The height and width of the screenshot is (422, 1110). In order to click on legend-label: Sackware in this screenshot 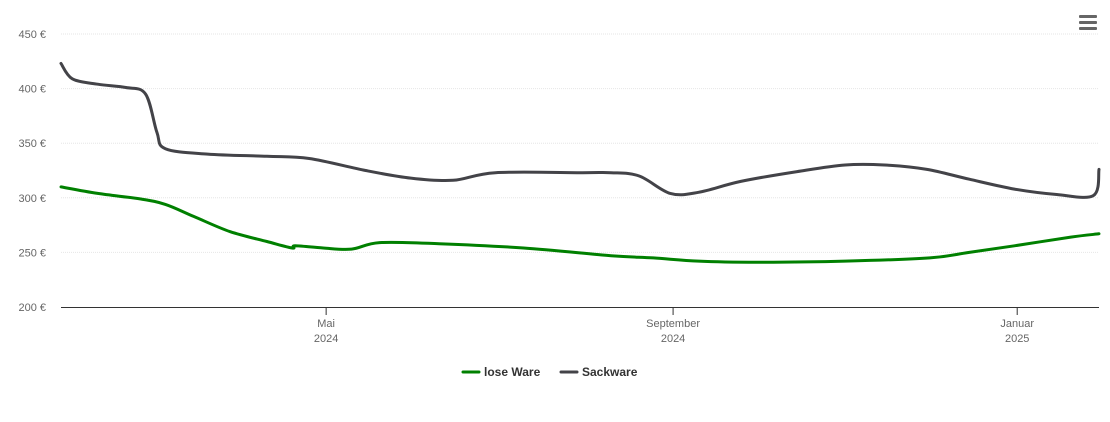, I will do `click(610, 372)`.